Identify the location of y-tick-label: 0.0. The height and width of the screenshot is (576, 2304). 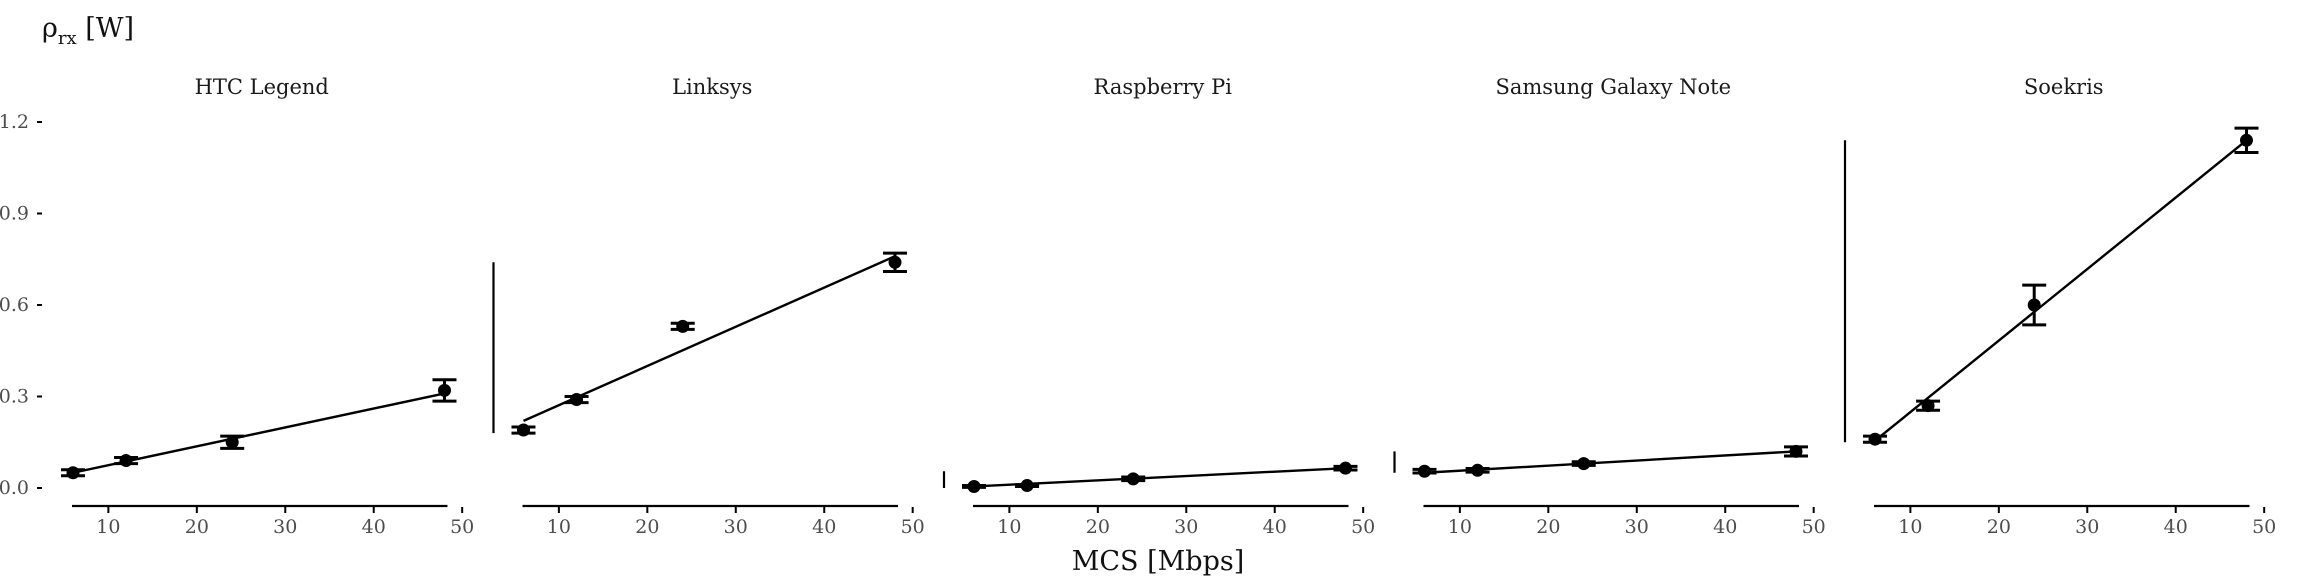
(14, 488).